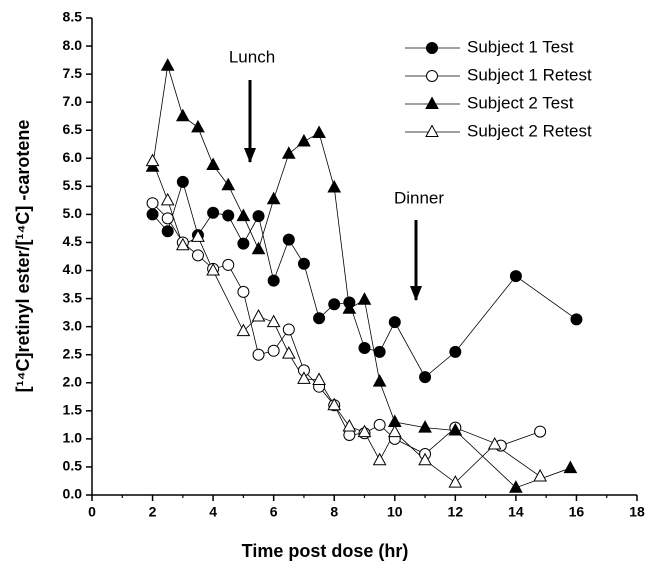 The height and width of the screenshot is (566, 651). Describe the element at coordinates (23, 256) in the screenshot. I see `y-axis-title: [¹⁴C]retinyl ester/[¹⁴C] -carotene` at that location.